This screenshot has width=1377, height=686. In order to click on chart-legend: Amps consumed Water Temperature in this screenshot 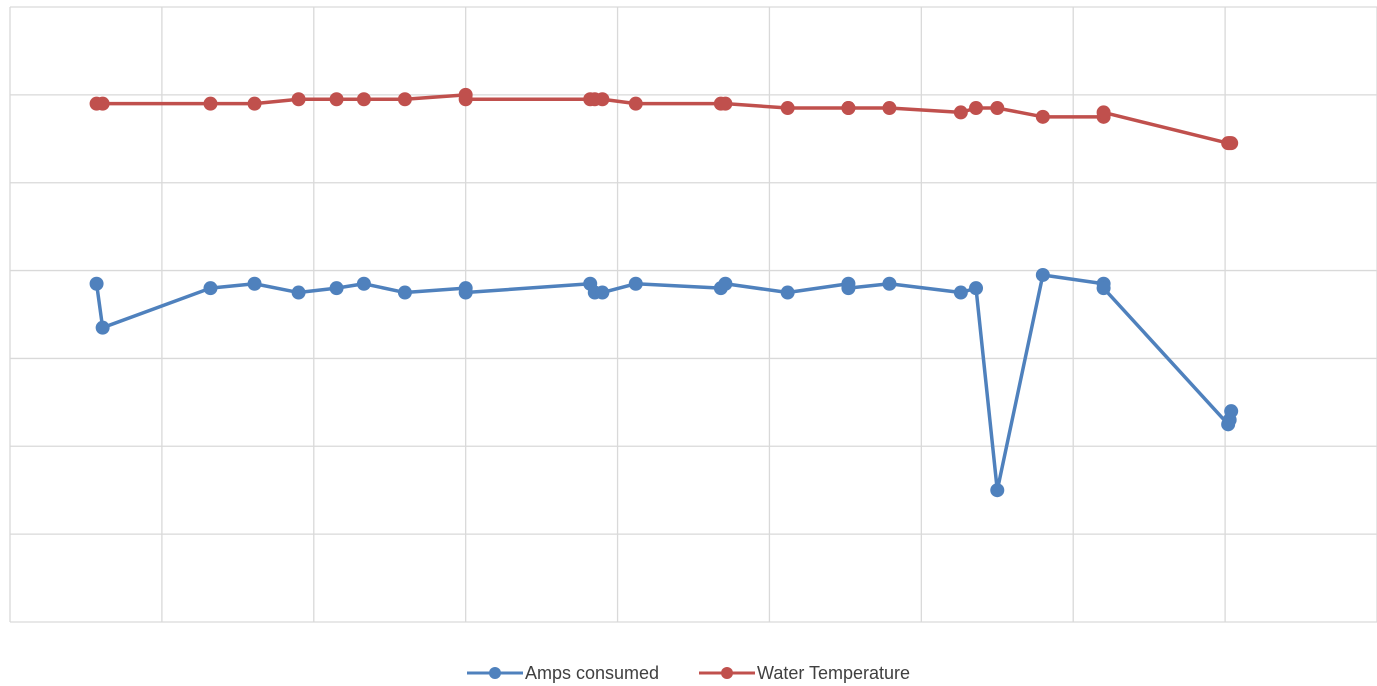, I will do `click(688, 673)`.